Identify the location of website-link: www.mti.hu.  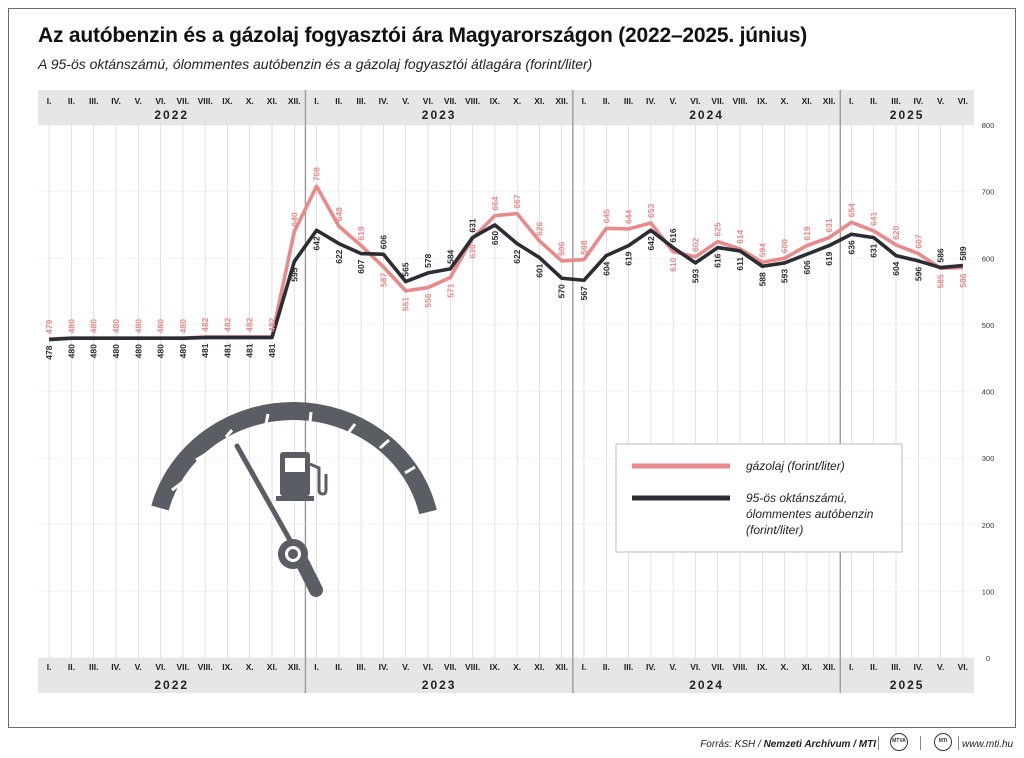
(988, 744).